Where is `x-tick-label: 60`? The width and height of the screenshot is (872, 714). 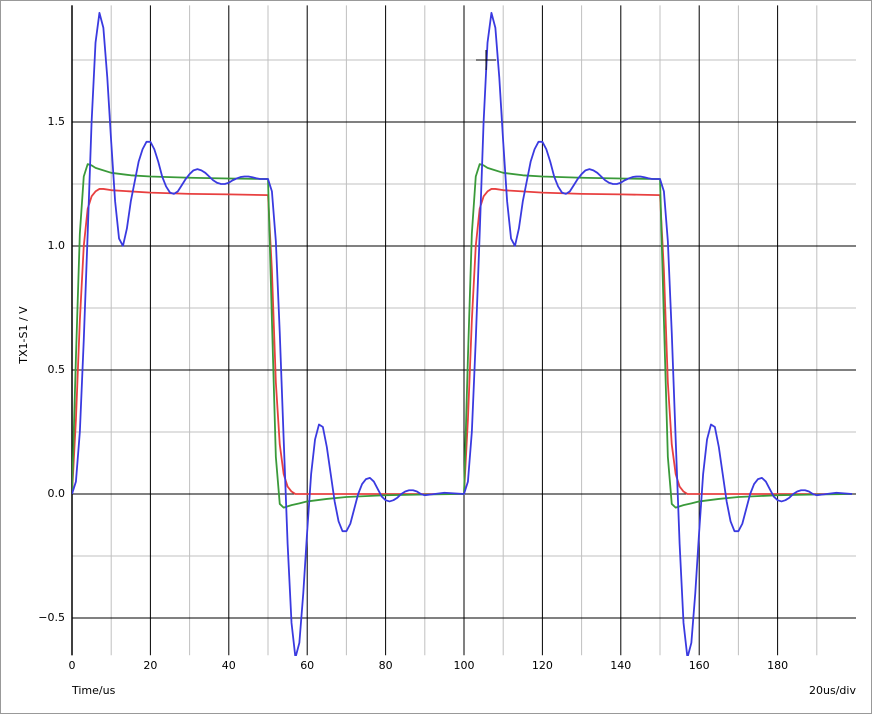 x-tick-label: 60 is located at coordinates (307, 665).